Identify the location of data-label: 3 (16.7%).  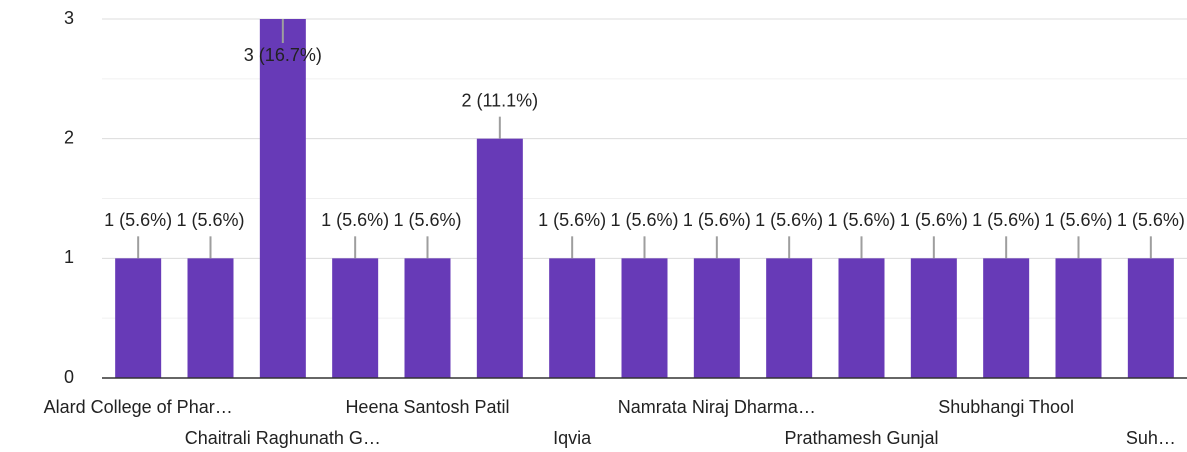
(283, 55).